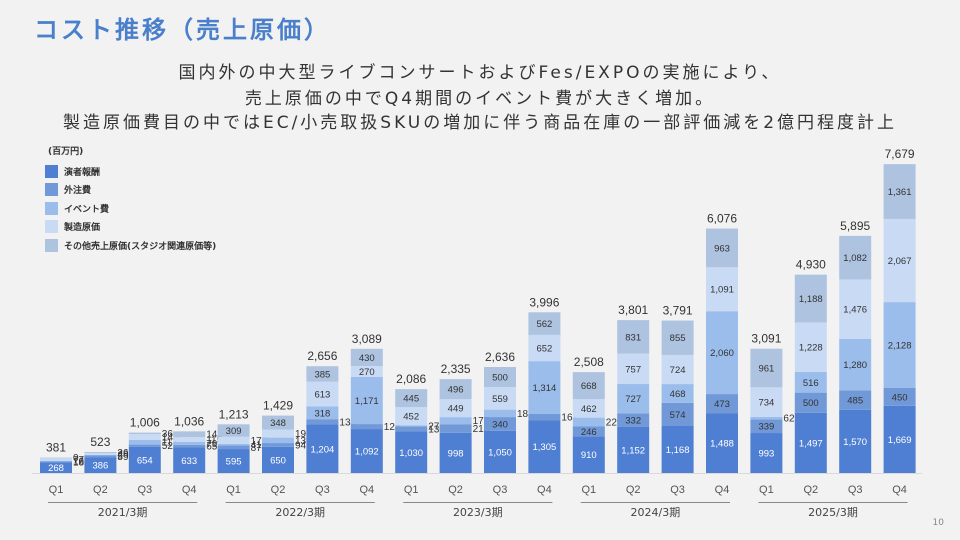  What do you see at coordinates (123, 453) in the screenshot?
I see `data-label: 26` at bounding box center [123, 453].